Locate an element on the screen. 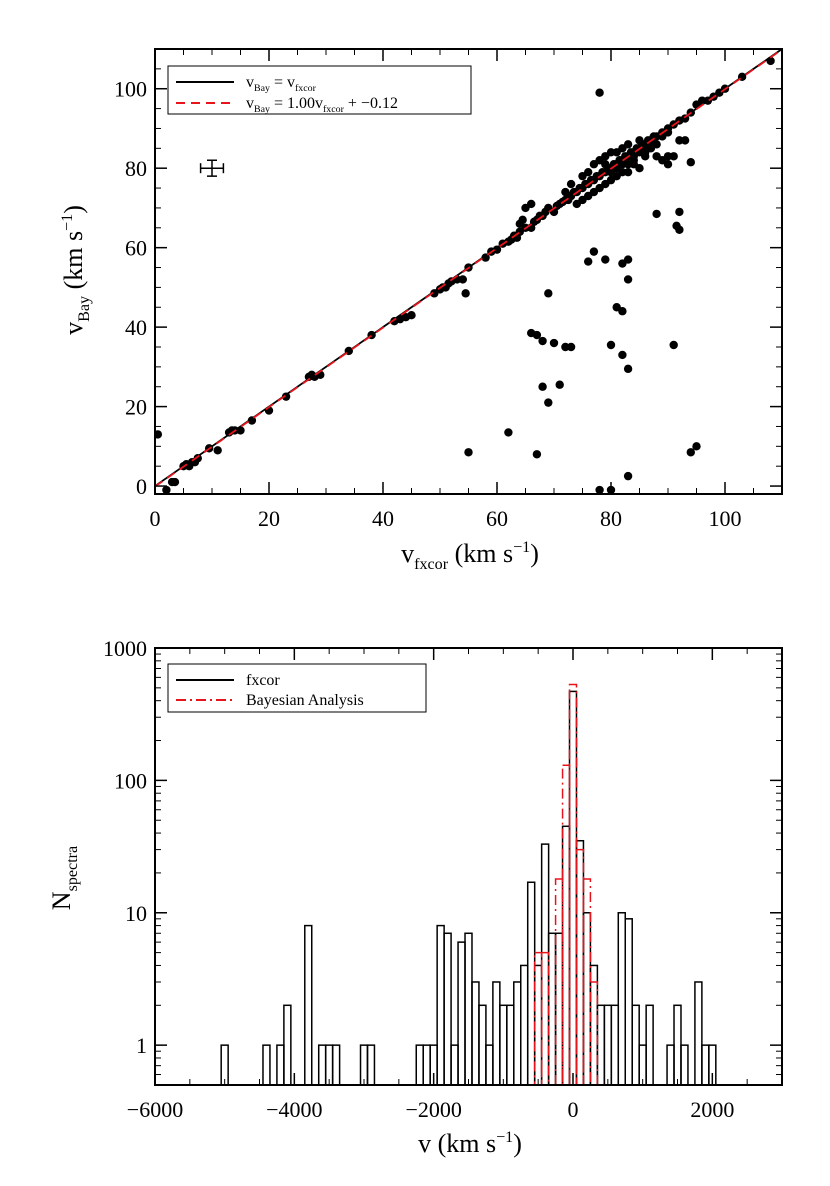  scatter-x-tick-label: 0 is located at coordinates (155, 518).